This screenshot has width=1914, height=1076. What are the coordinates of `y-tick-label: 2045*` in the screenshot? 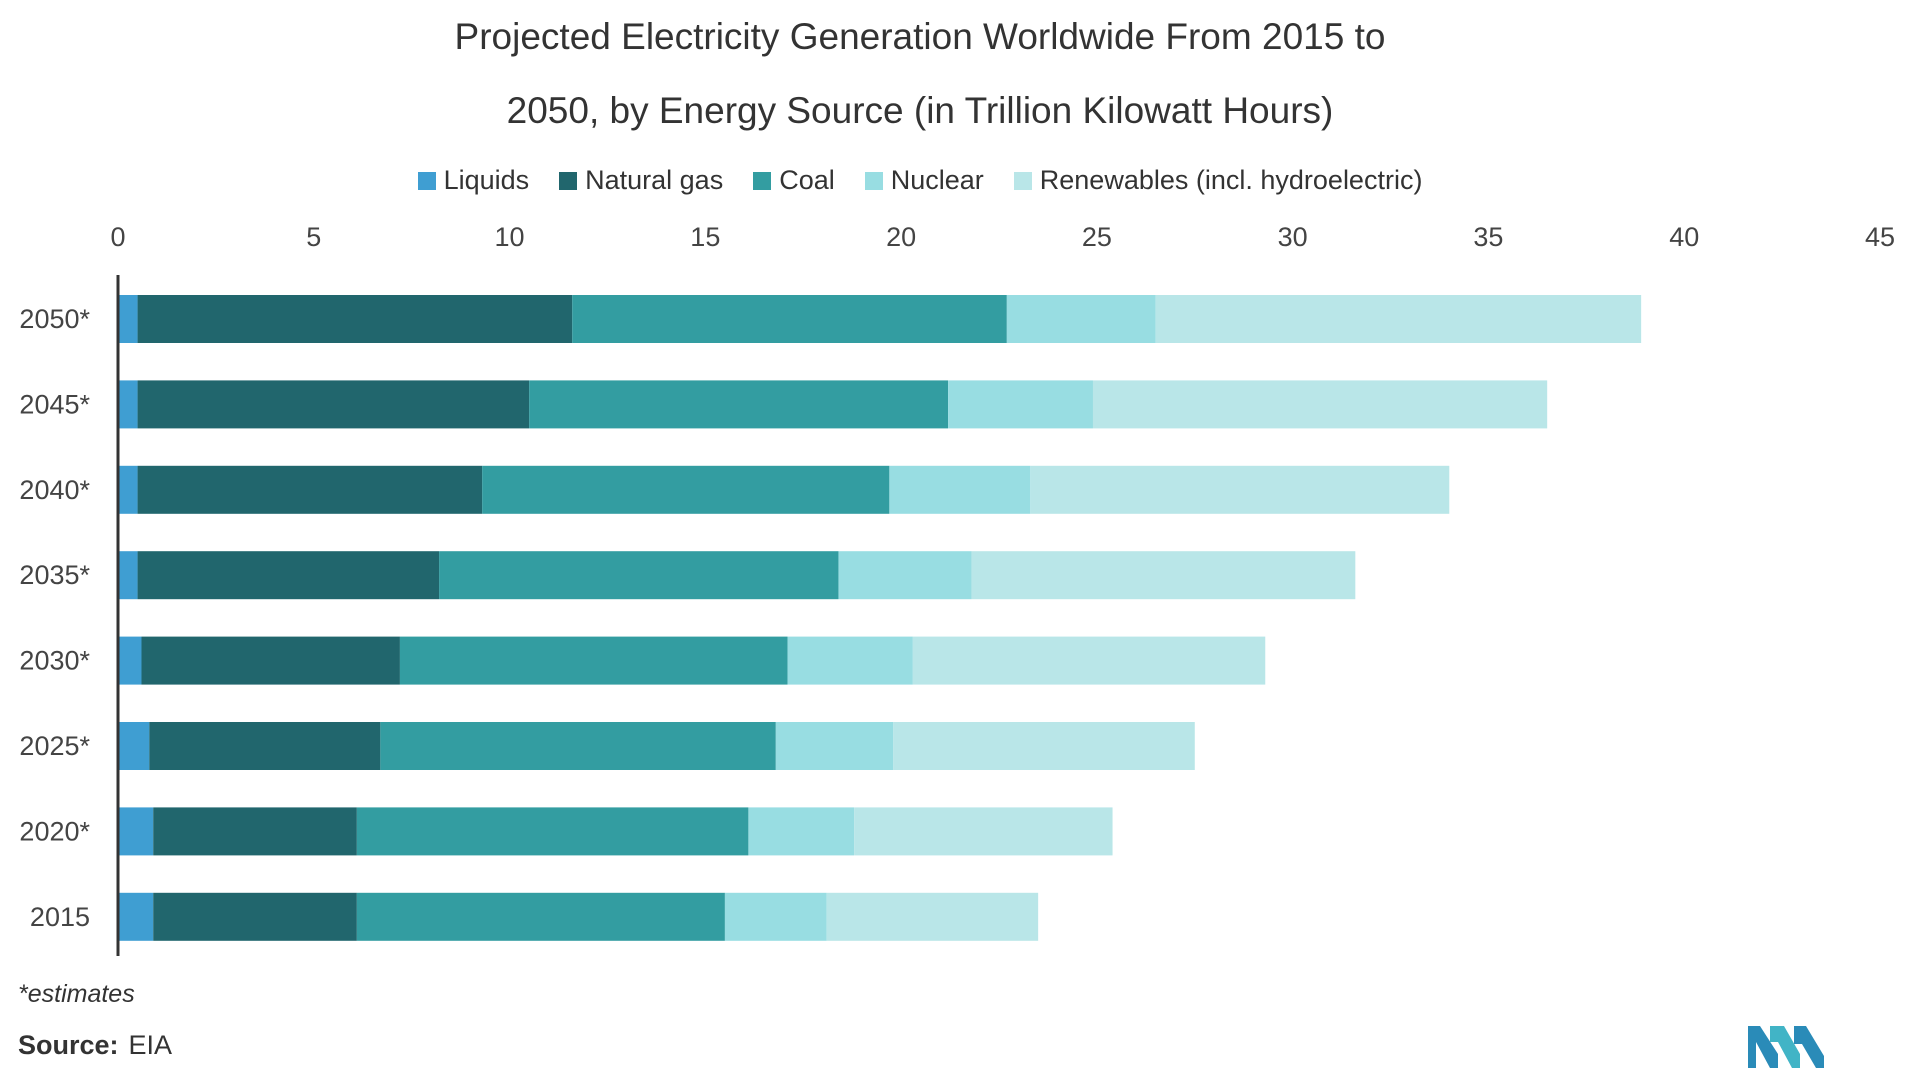 It's located at (54, 404).